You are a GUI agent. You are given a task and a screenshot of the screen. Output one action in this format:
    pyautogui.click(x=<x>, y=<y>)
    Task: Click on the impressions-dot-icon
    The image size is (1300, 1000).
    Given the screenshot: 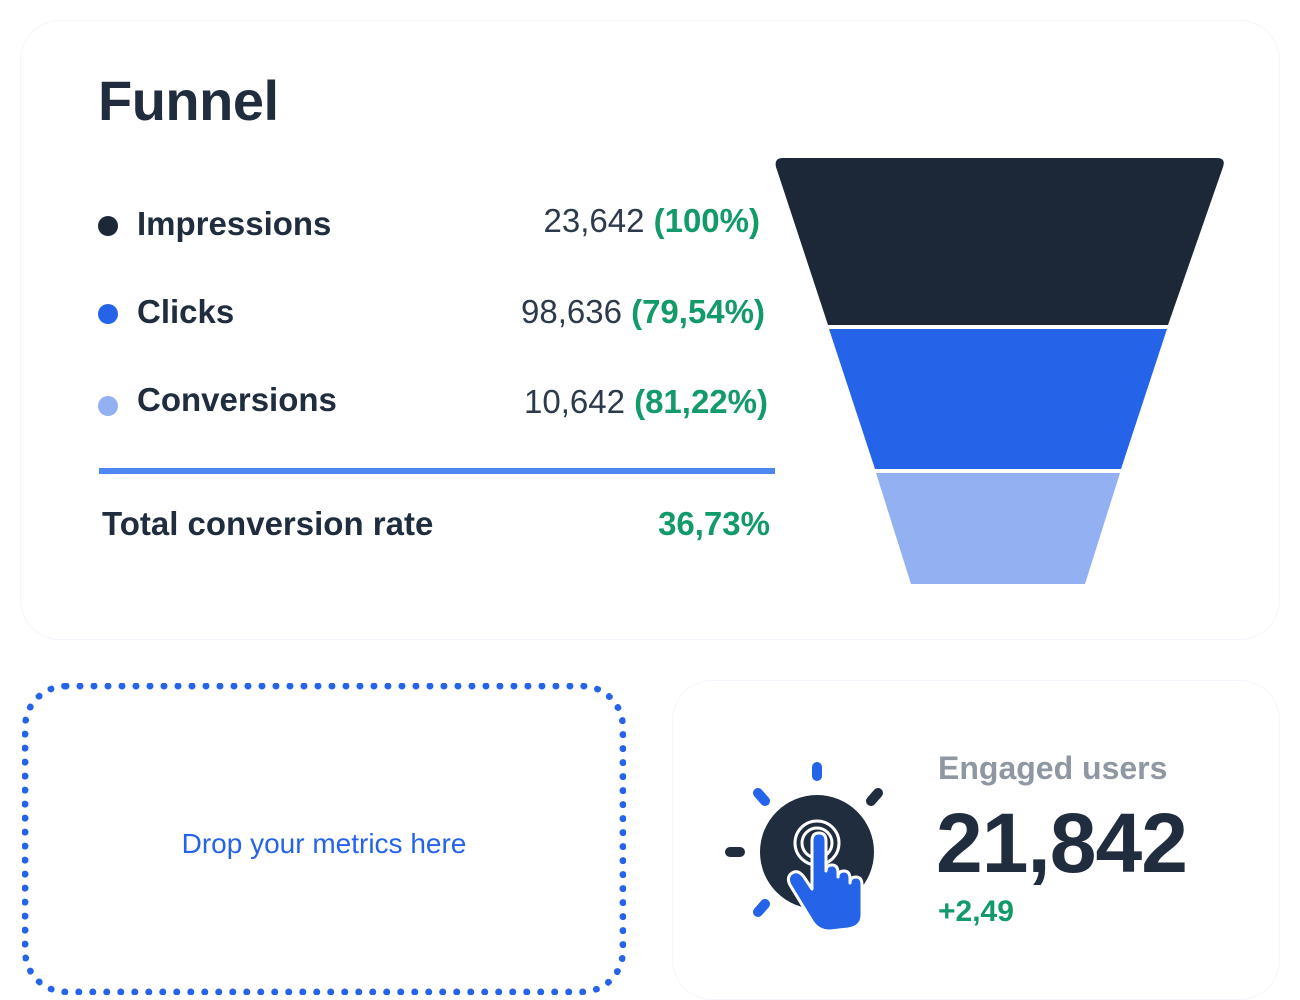 What is the action you would take?
    pyautogui.click(x=108, y=226)
    